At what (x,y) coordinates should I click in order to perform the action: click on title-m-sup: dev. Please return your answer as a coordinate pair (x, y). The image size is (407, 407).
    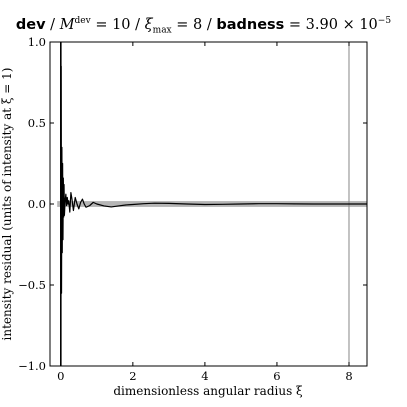
    Looking at the image, I should click on (82, 21).